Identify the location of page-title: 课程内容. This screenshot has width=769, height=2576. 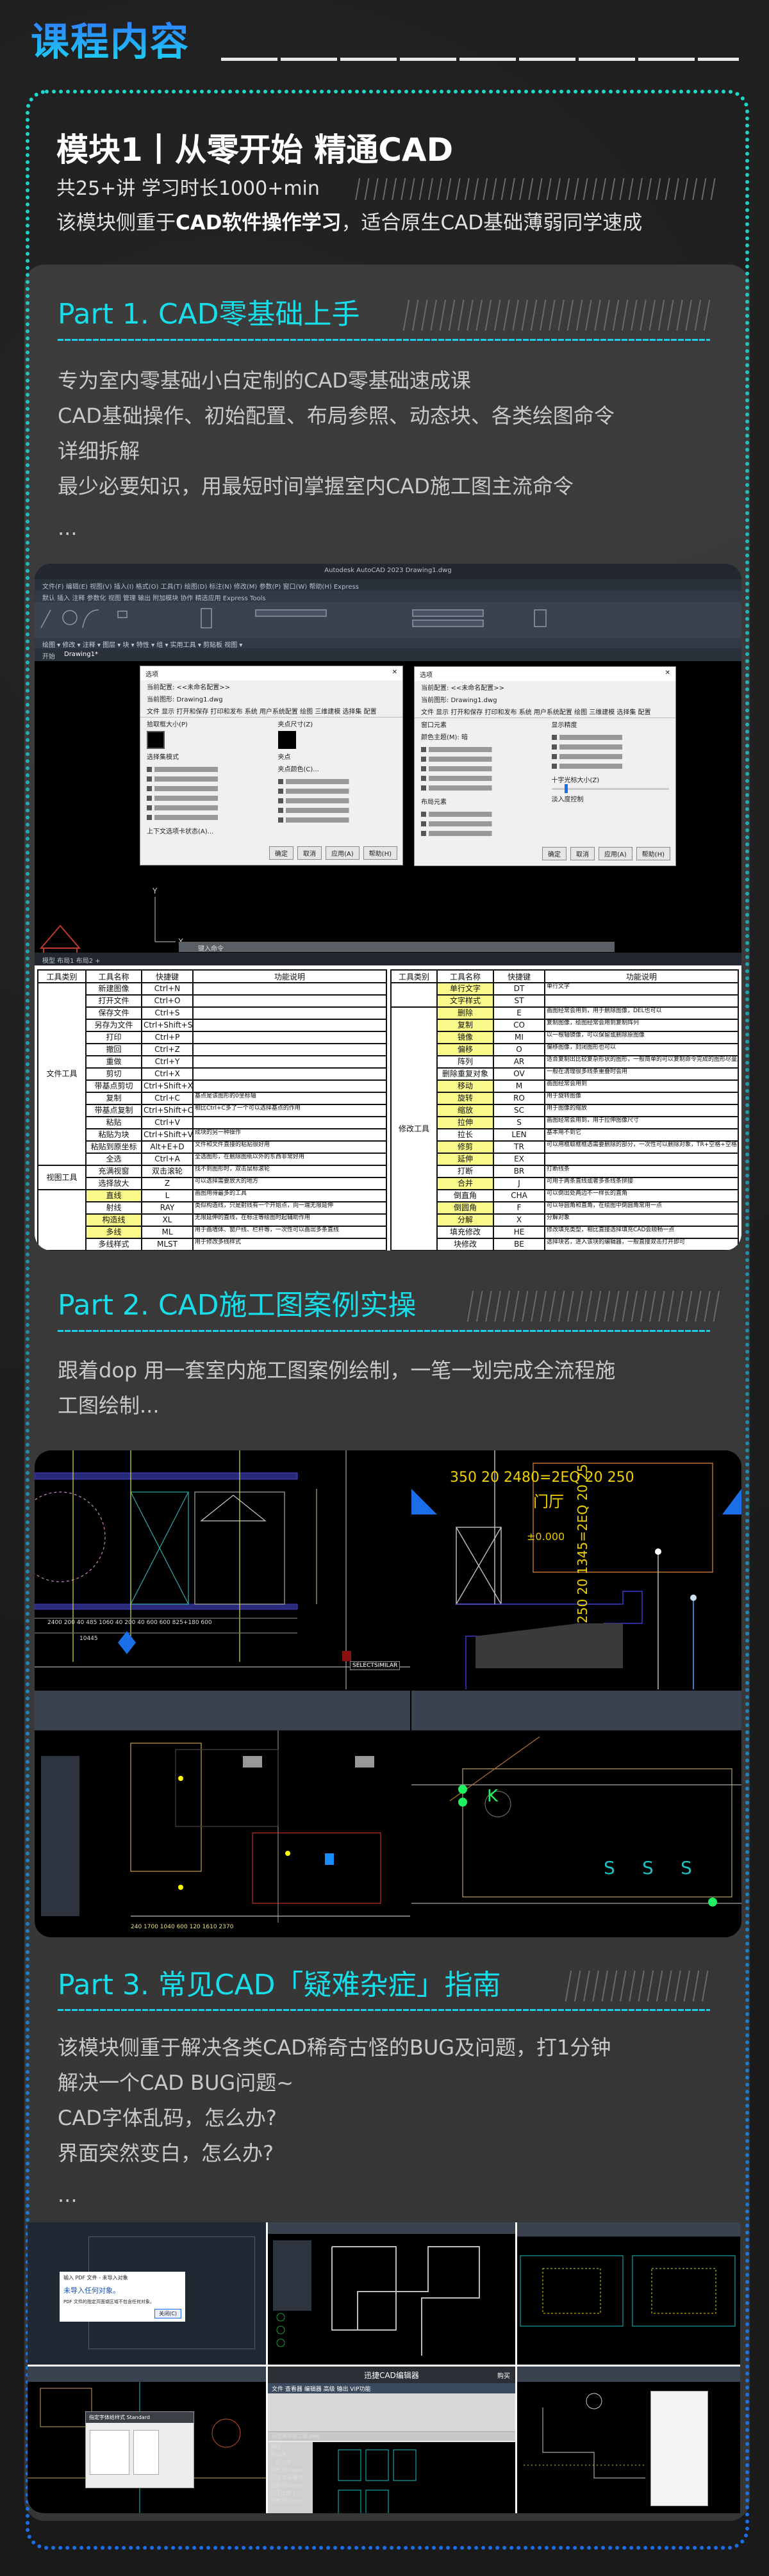
(111, 42).